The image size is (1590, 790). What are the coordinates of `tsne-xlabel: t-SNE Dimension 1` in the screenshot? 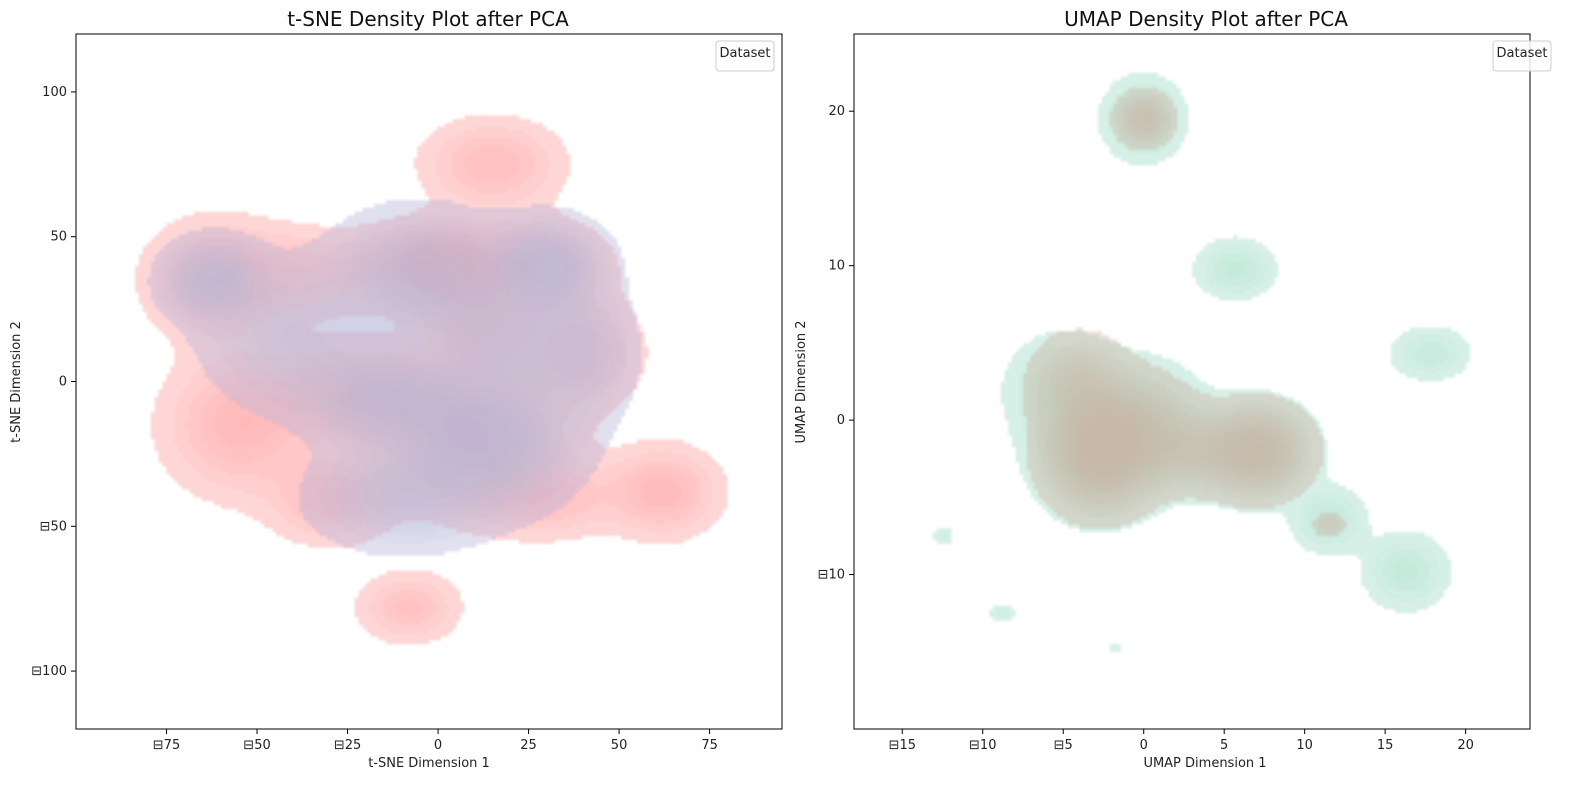 It's located at (429, 763).